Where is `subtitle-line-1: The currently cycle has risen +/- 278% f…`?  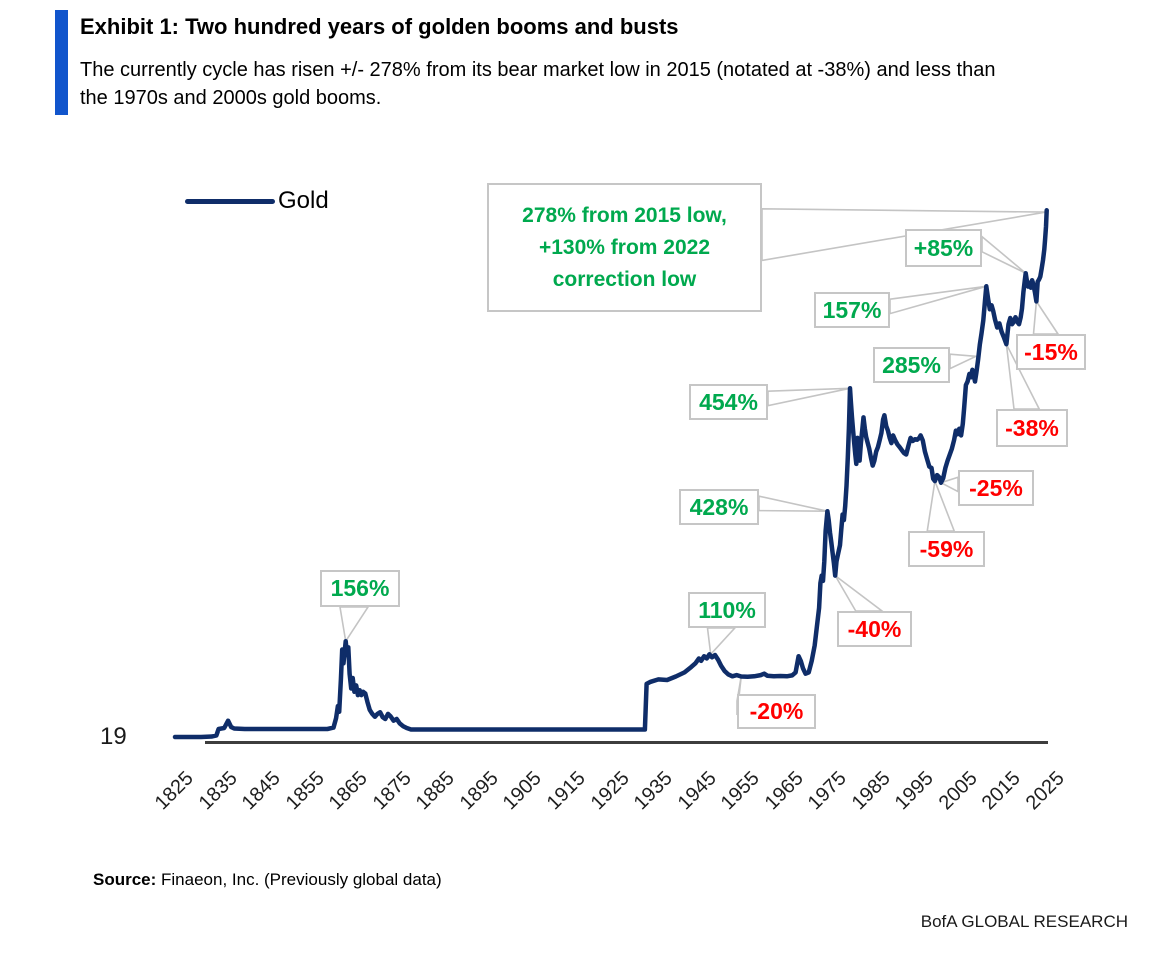
subtitle-line-1: The currently cycle has risen +/- 278% f… is located at coordinates (538, 70).